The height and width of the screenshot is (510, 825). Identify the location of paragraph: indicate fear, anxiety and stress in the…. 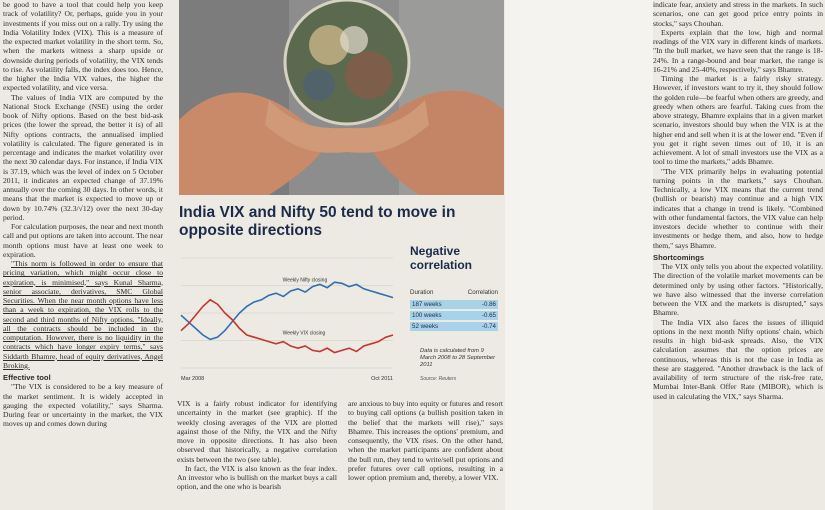
(738, 14).